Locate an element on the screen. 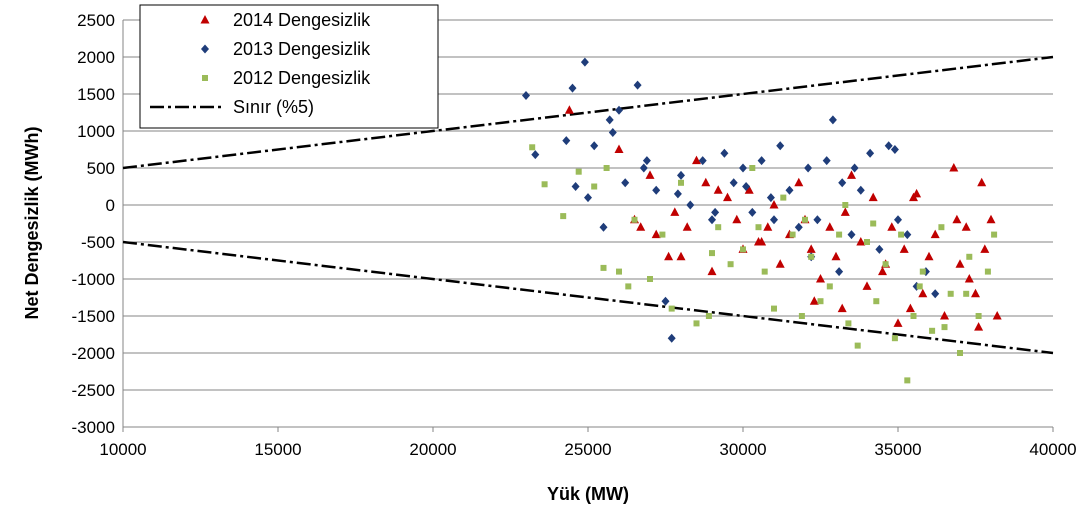 The image size is (1084, 506). x-axis-title: Yük (MW) is located at coordinates (588, 494).